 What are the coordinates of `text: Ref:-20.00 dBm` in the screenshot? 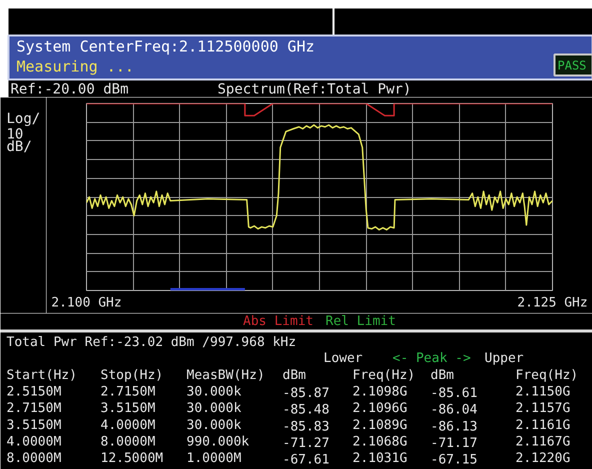 It's located at (69, 90).